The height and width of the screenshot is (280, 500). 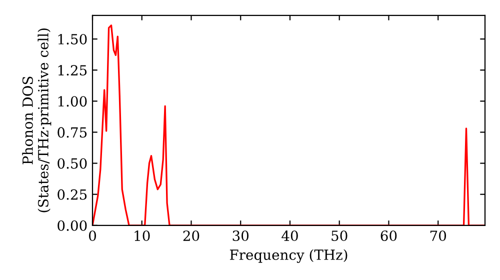 What do you see at coordinates (340, 236) in the screenshot?
I see `x-tick-label: 50` at bounding box center [340, 236].